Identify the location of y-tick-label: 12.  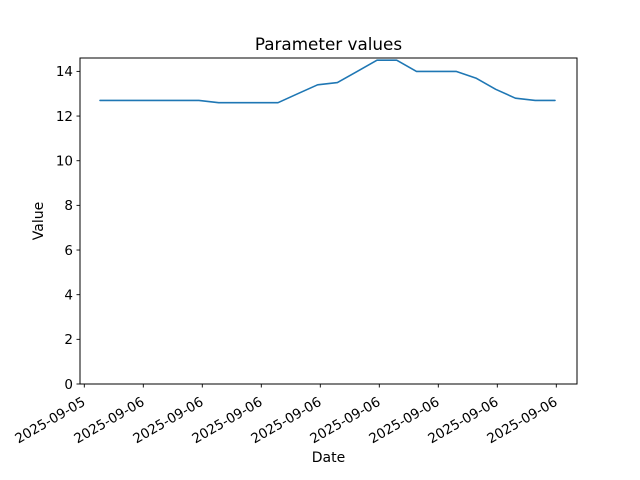
(64, 117).